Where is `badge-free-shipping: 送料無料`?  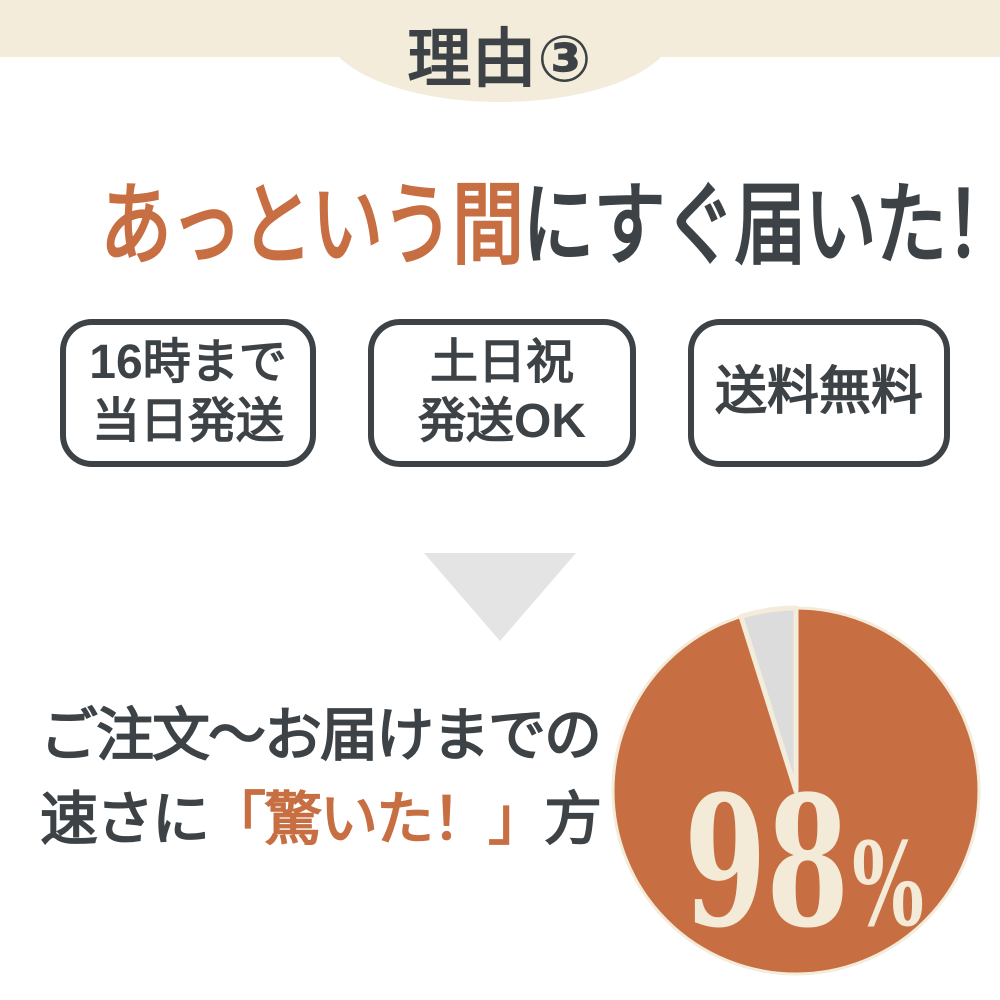
badge-free-shipping: 送料無料 is located at coordinates (819, 393).